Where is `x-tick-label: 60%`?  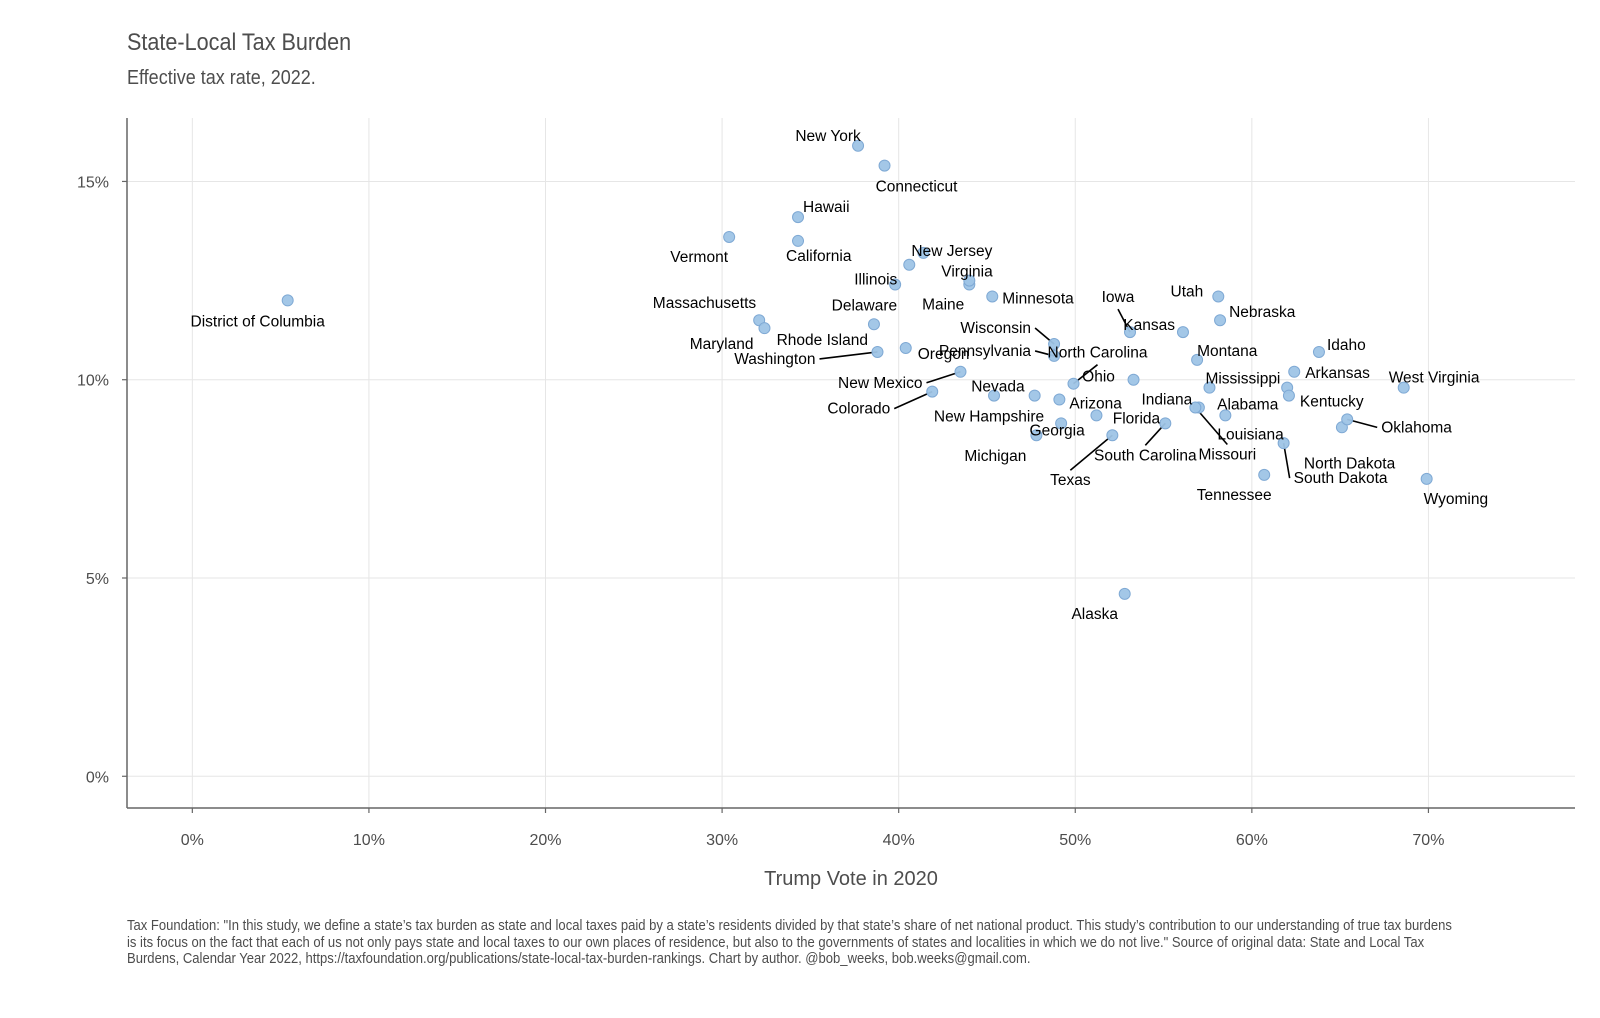
x-tick-label: 60% is located at coordinates (1252, 840).